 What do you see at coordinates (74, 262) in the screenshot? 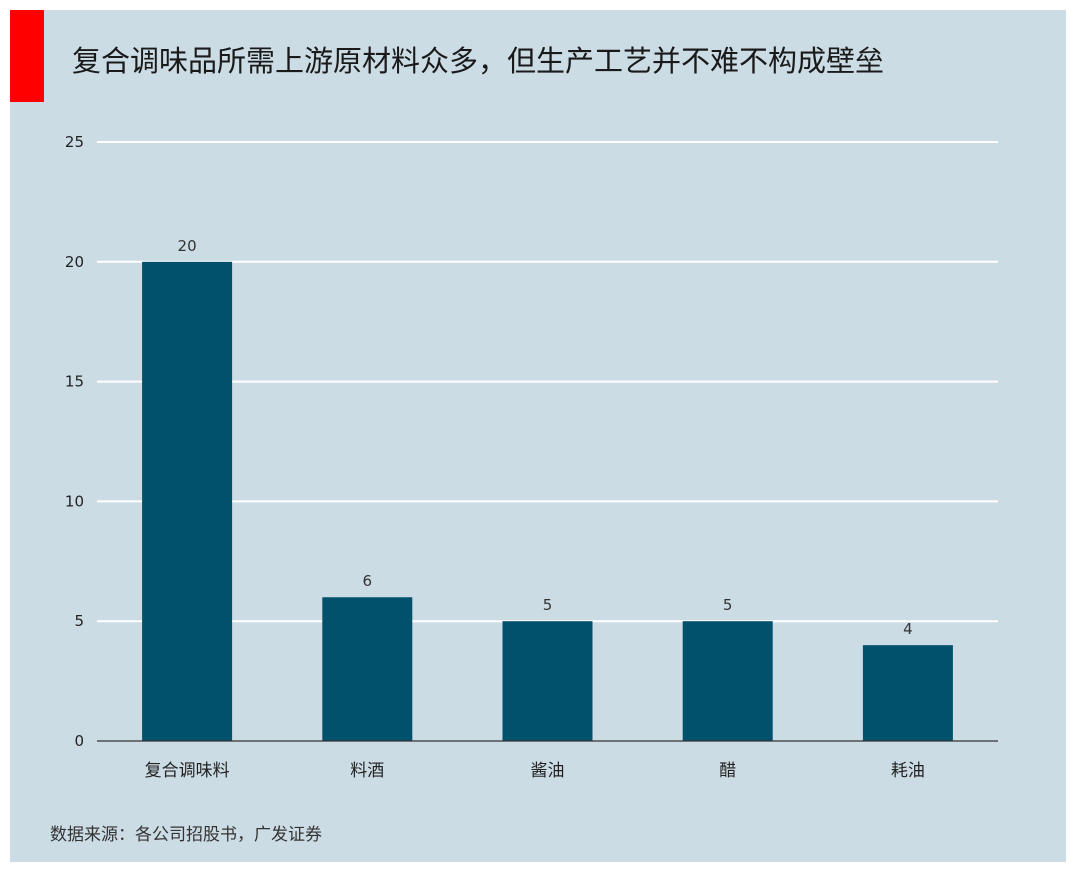
I see `y-tick-label-20: 20` at bounding box center [74, 262].